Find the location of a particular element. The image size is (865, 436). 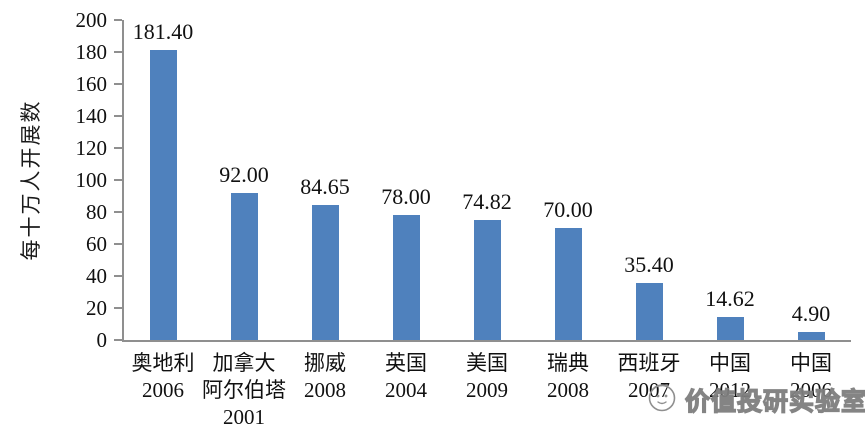

x-category-label: 英国 2004 is located at coordinates (406, 376).